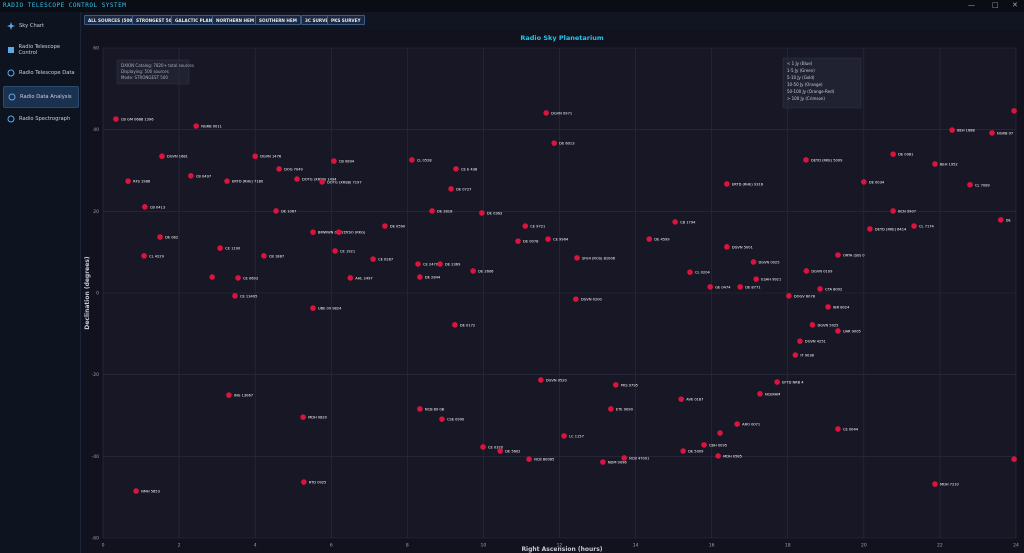  Describe the element at coordinates (250, 278) in the screenshot. I see `source-label: CE 0693` at that location.